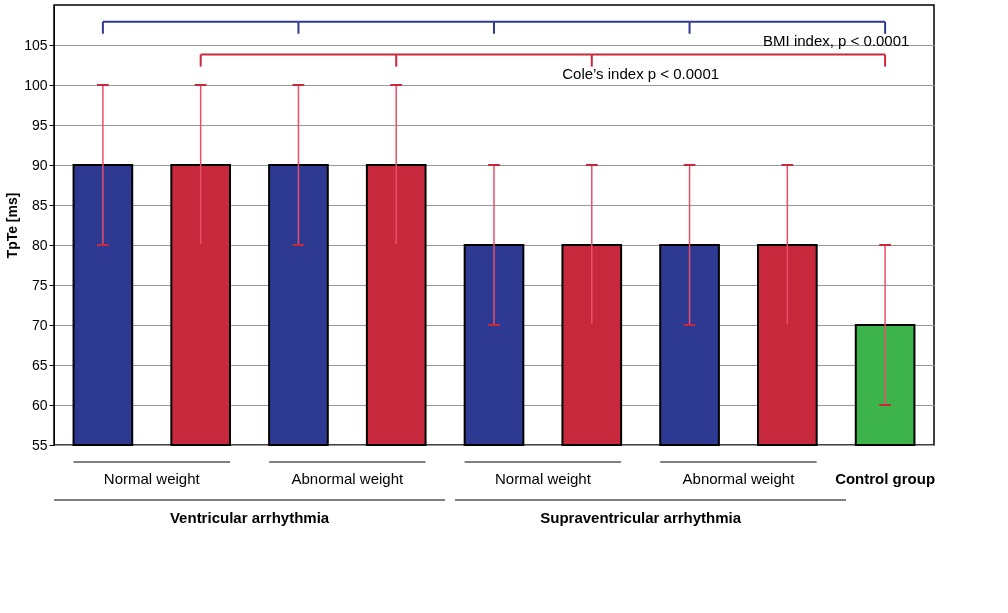  Describe the element at coordinates (39, 364) in the screenshot. I see `y-tick-label: 65` at that location.